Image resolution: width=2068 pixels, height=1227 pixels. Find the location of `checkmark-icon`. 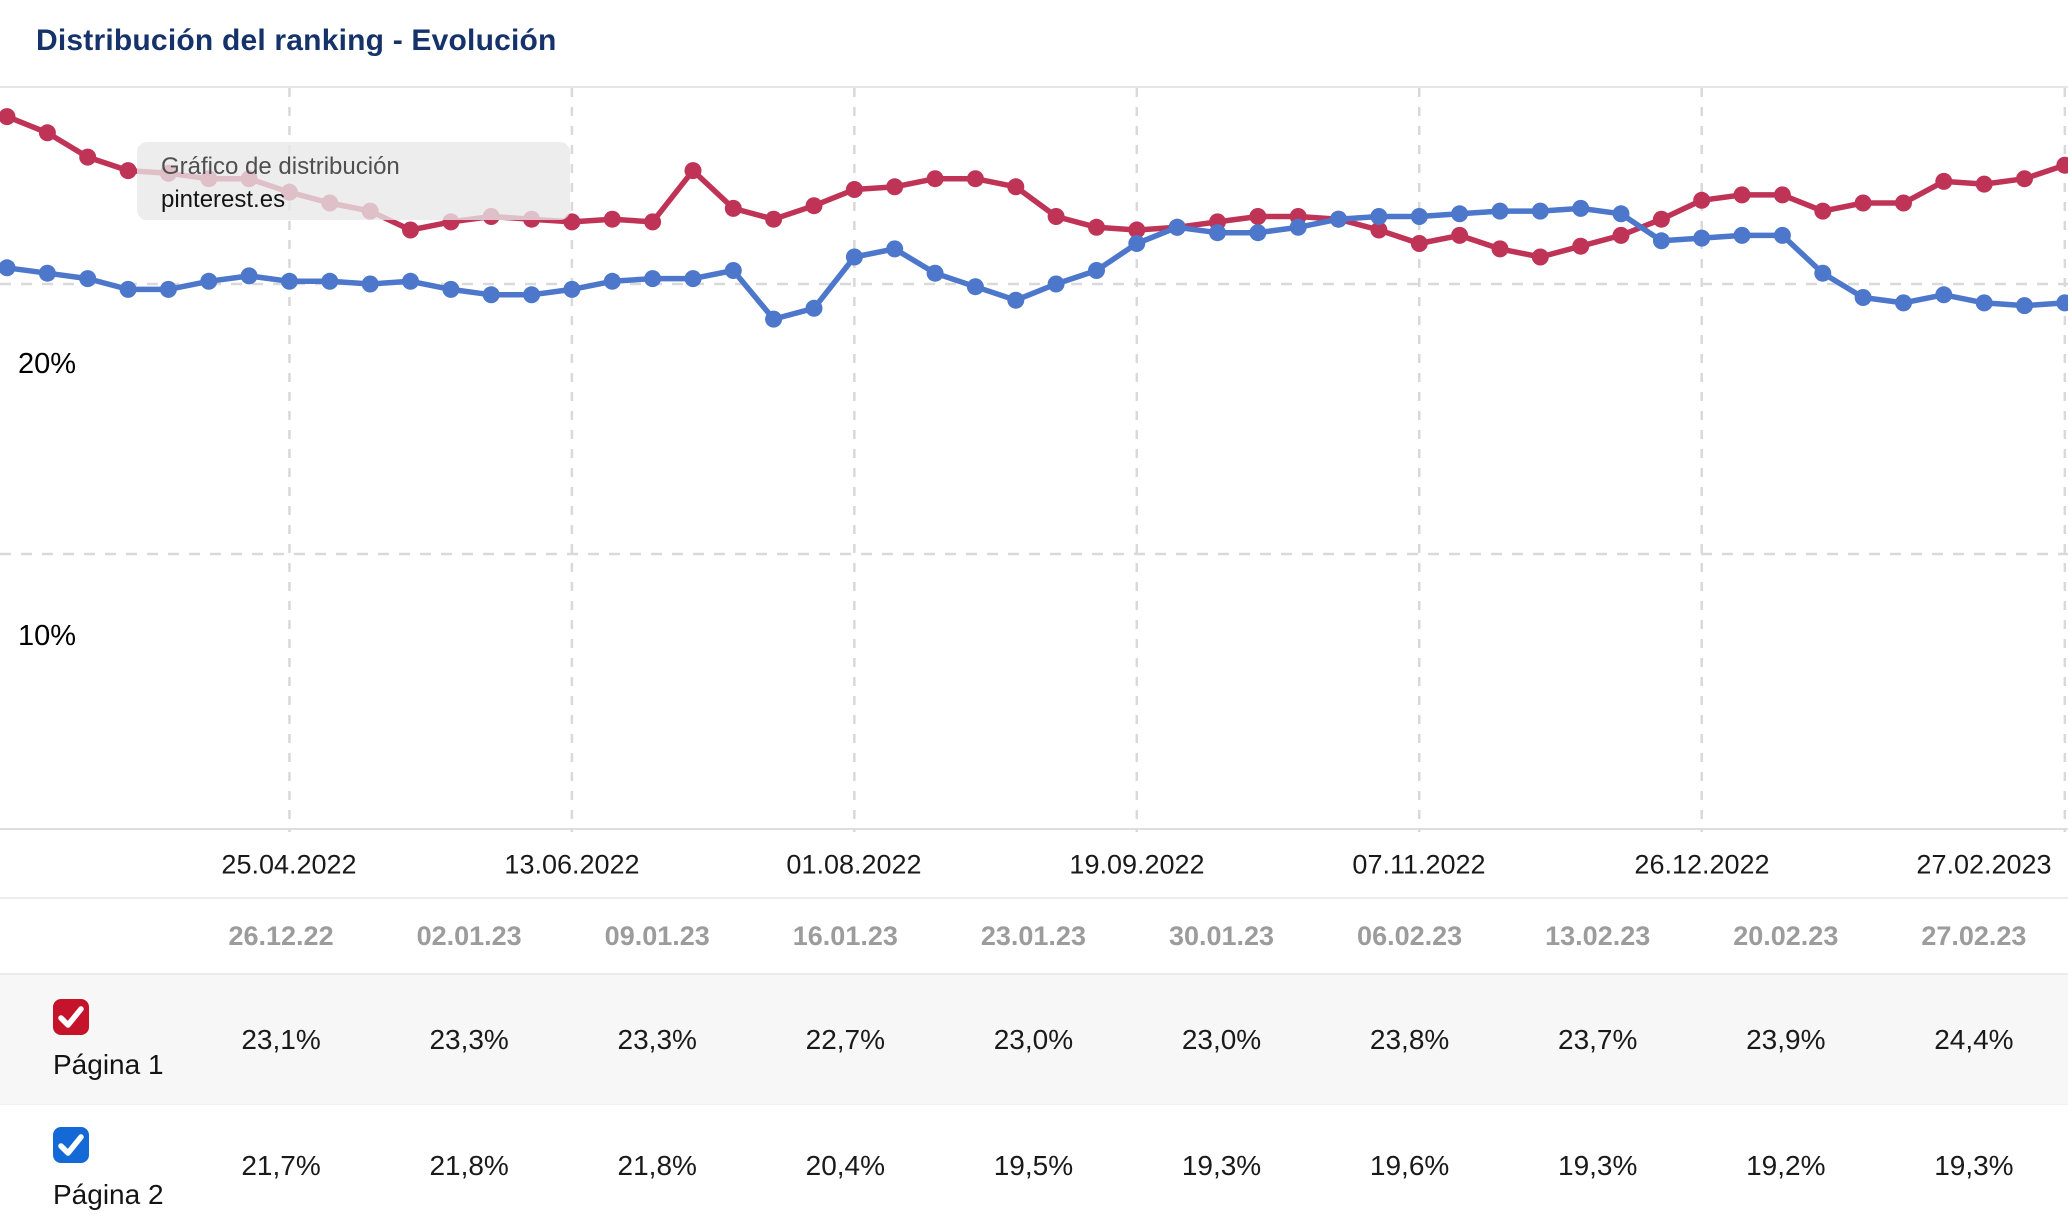

checkmark-icon is located at coordinates (71, 1145).